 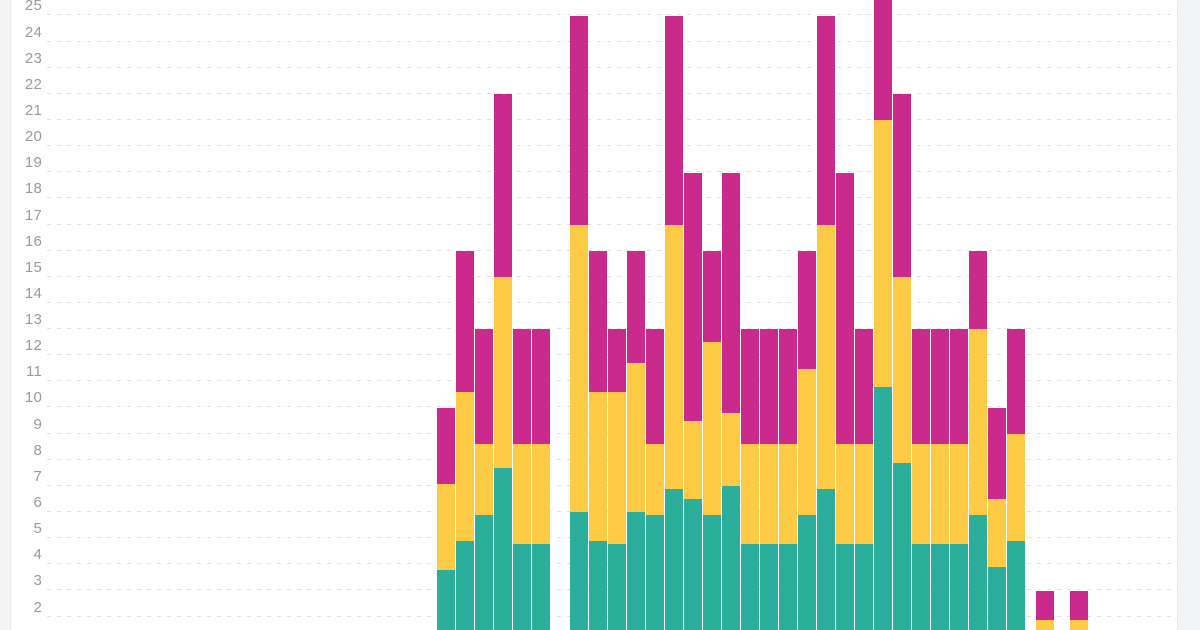 I want to click on left-page-gutter, so click(x=5, y=315).